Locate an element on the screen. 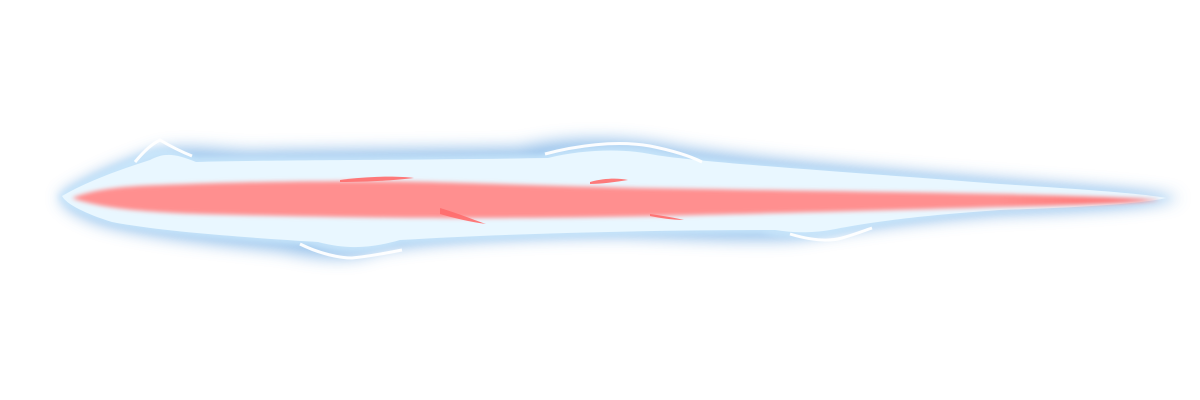 The image size is (1200, 400). beam-highlight-mid is located at coordinates (623, 153).